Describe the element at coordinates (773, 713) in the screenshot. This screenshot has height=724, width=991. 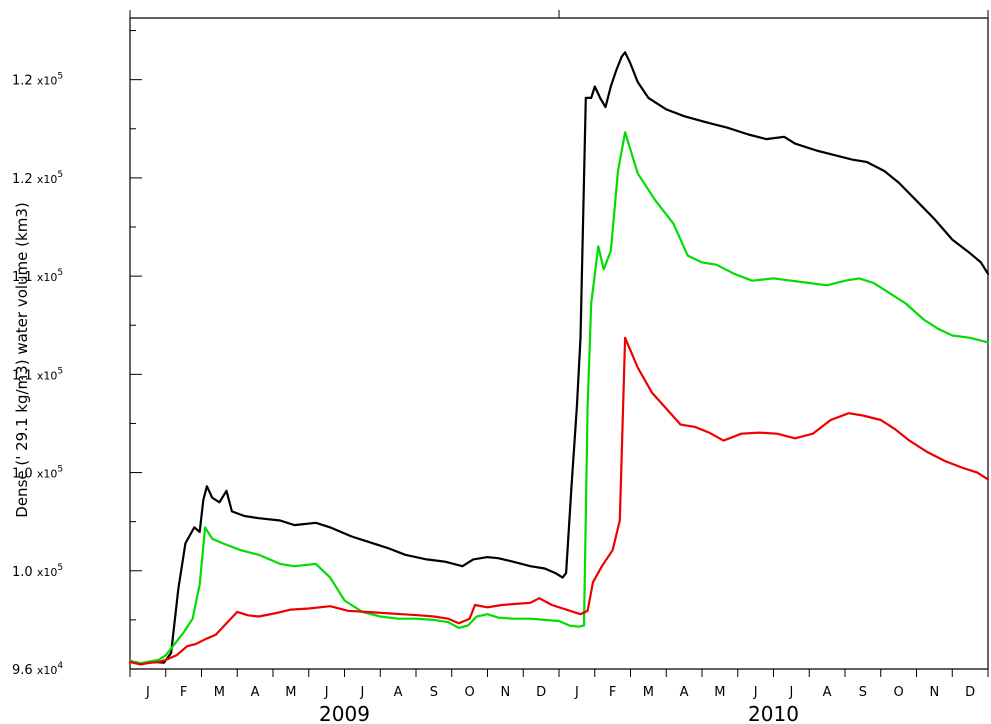
I see `year-label: 2010` at that location.